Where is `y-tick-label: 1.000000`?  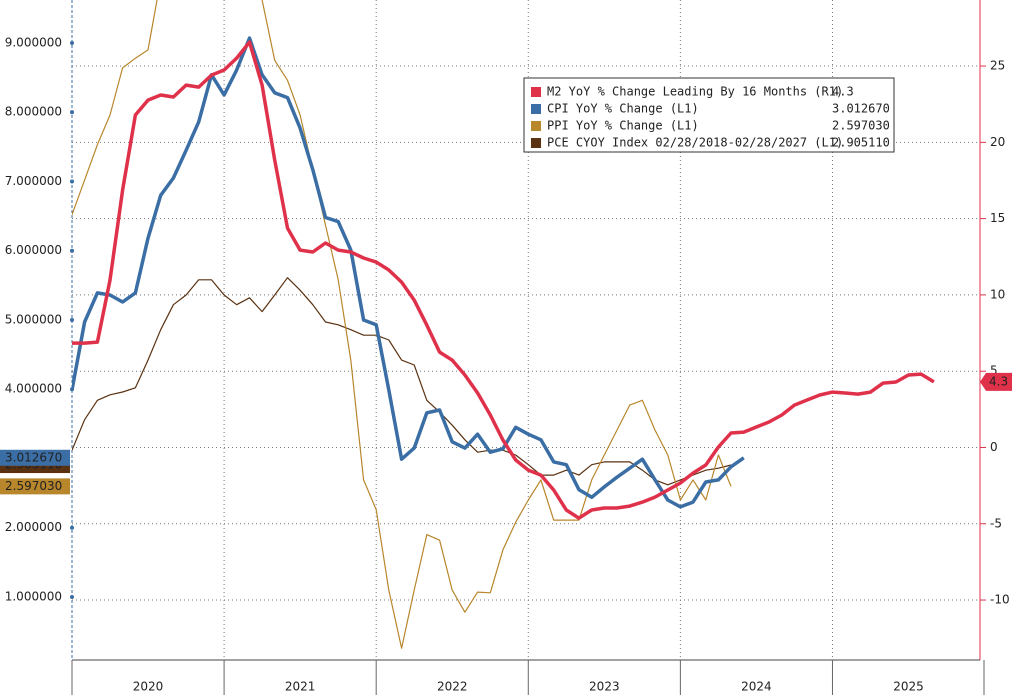 y-tick-label: 1.000000 is located at coordinates (33, 596).